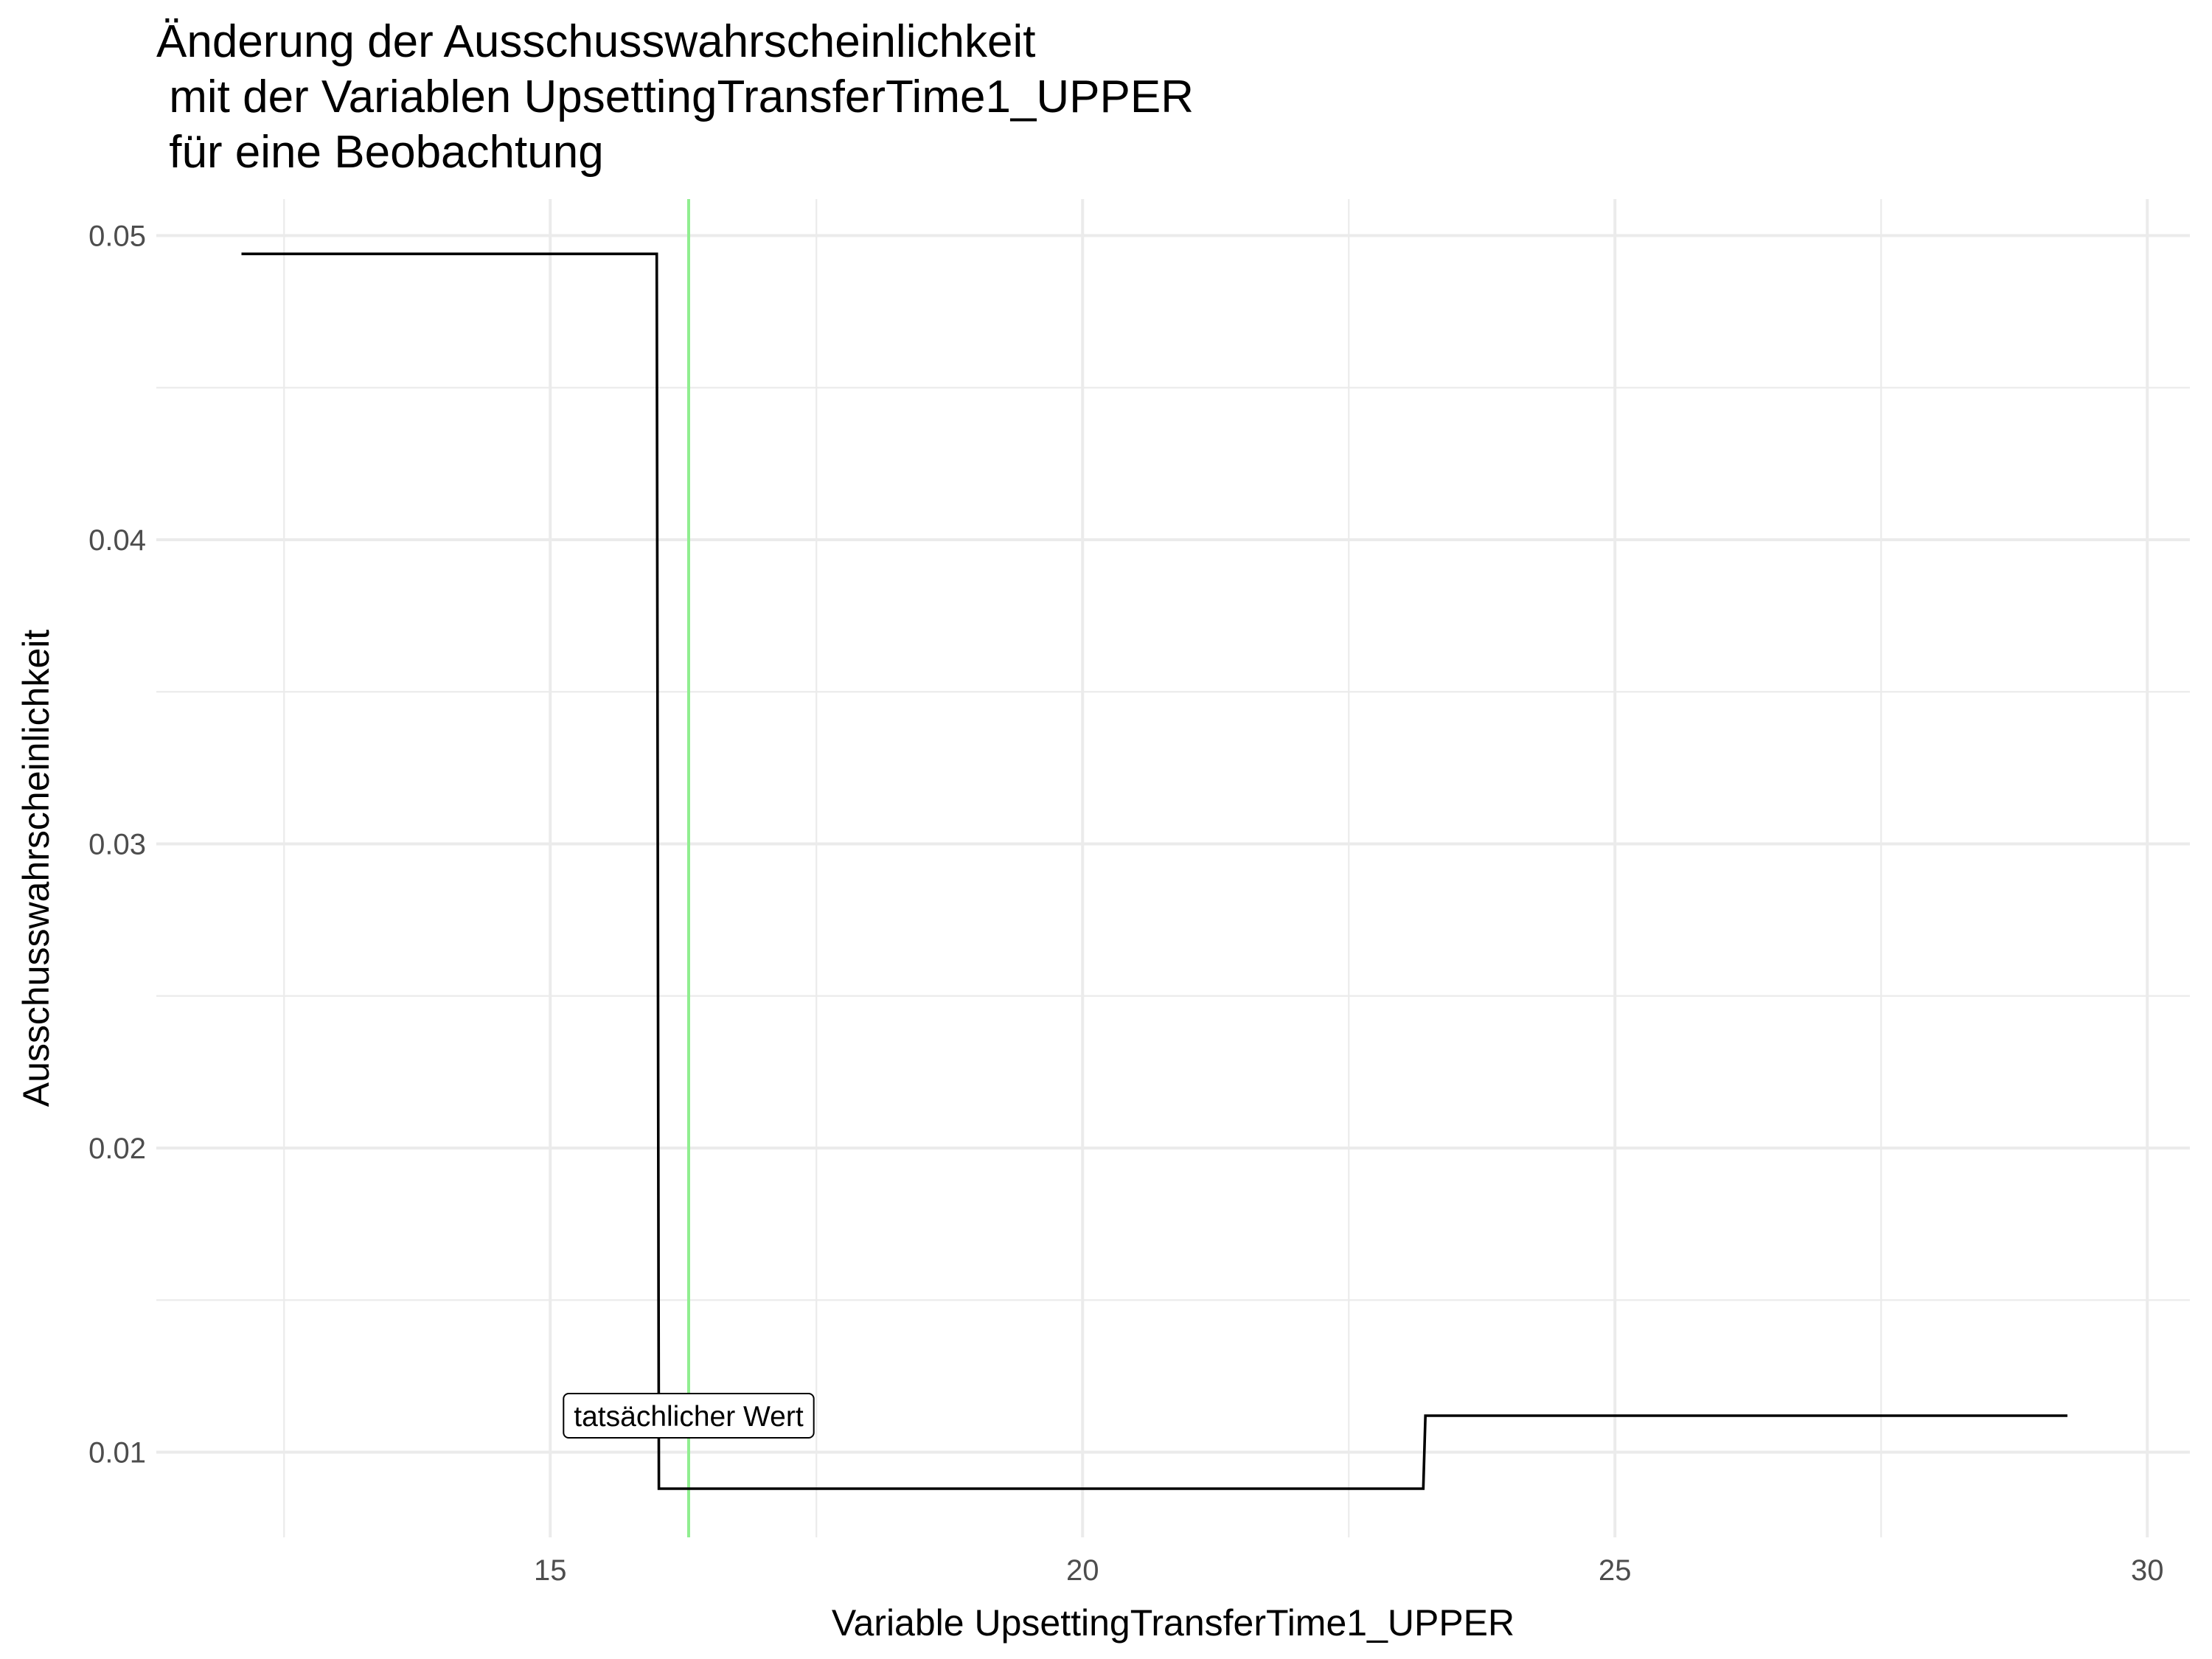  I want to click on x-tick-label-3: 30, so click(2147, 1570).